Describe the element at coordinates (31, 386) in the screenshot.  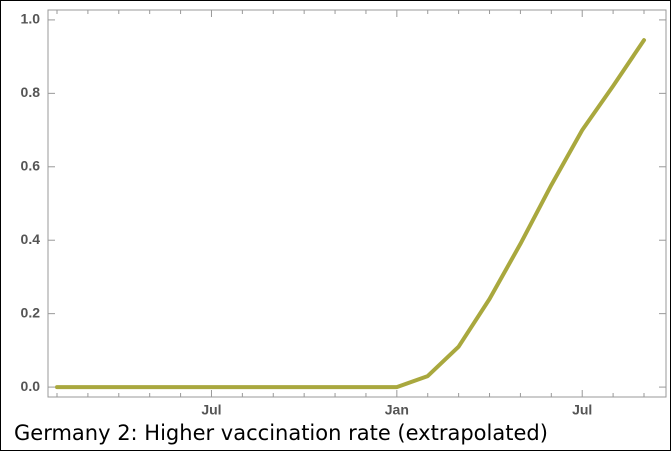
I see `y-tick-label: 0.0` at that location.